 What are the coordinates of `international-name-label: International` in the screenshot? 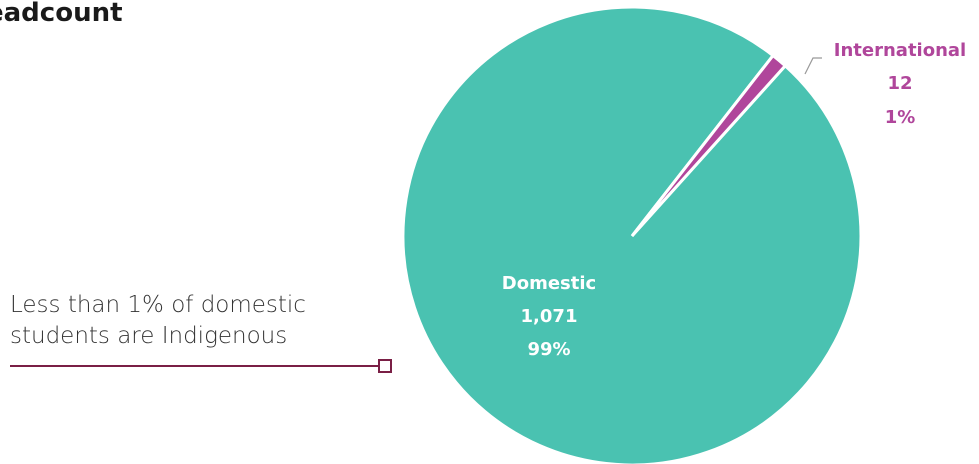 It's located at (900, 50).